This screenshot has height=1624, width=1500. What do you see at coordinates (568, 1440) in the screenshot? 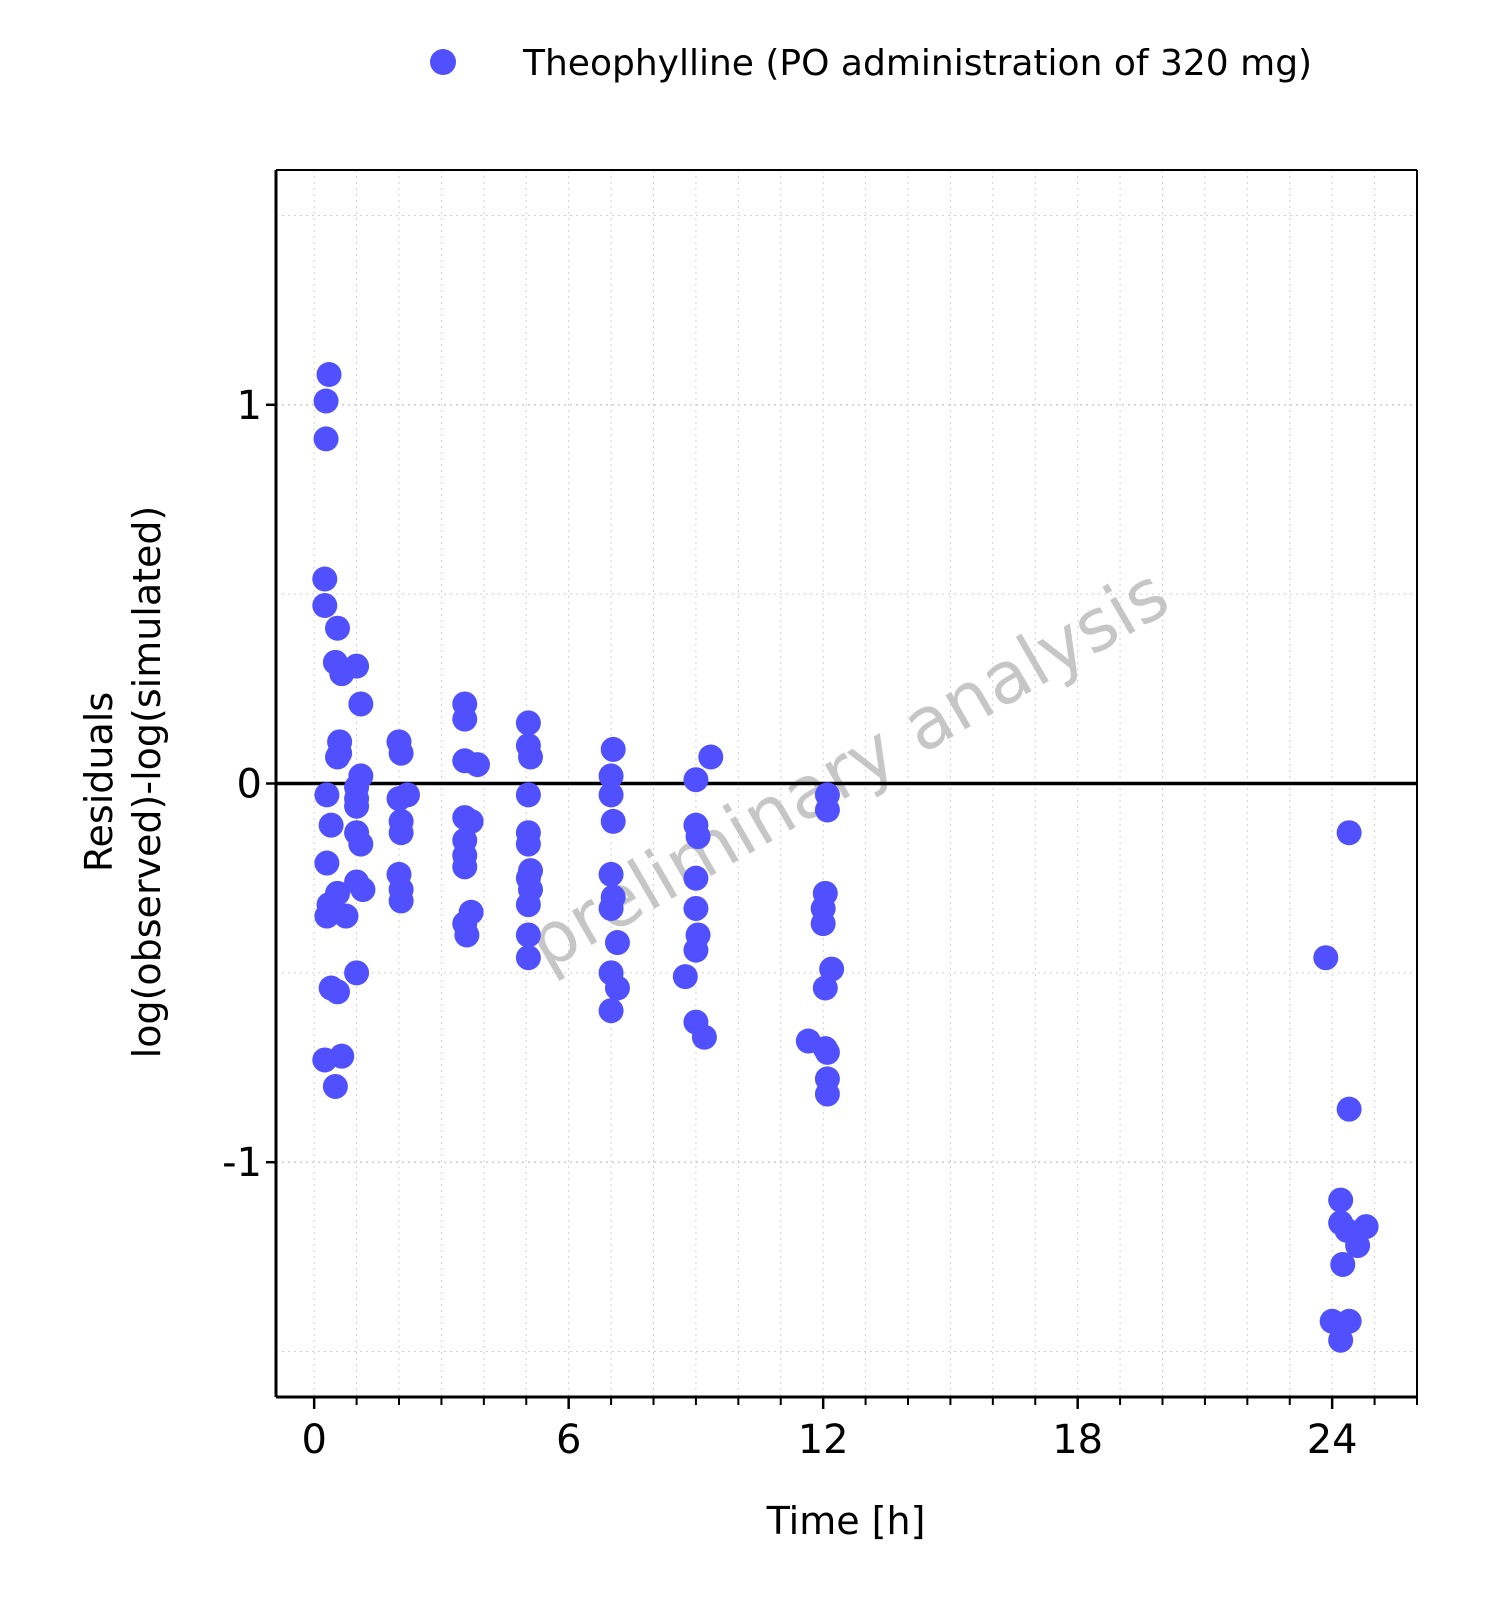
I see `x-tick-label: 6` at bounding box center [568, 1440].